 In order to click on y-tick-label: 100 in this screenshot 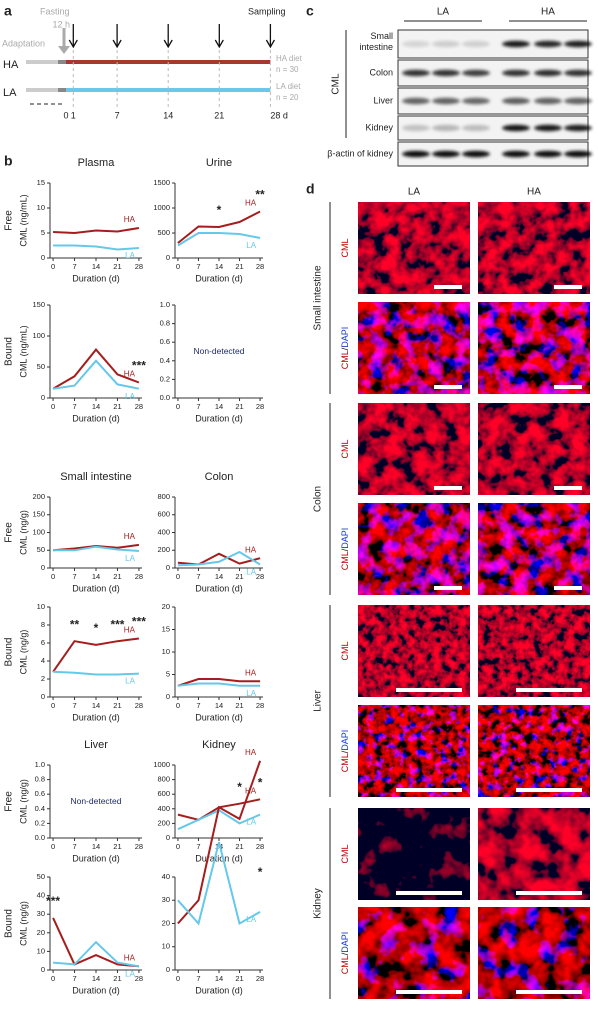, I will do `click(38, 531)`.